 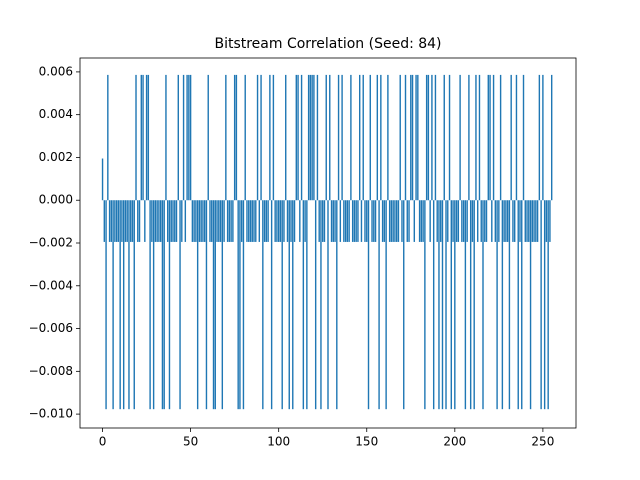 What do you see at coordinates (56, 114) in the screenshot?
I see `y-tick-label: 0.004` at bounding box center [56, 114].